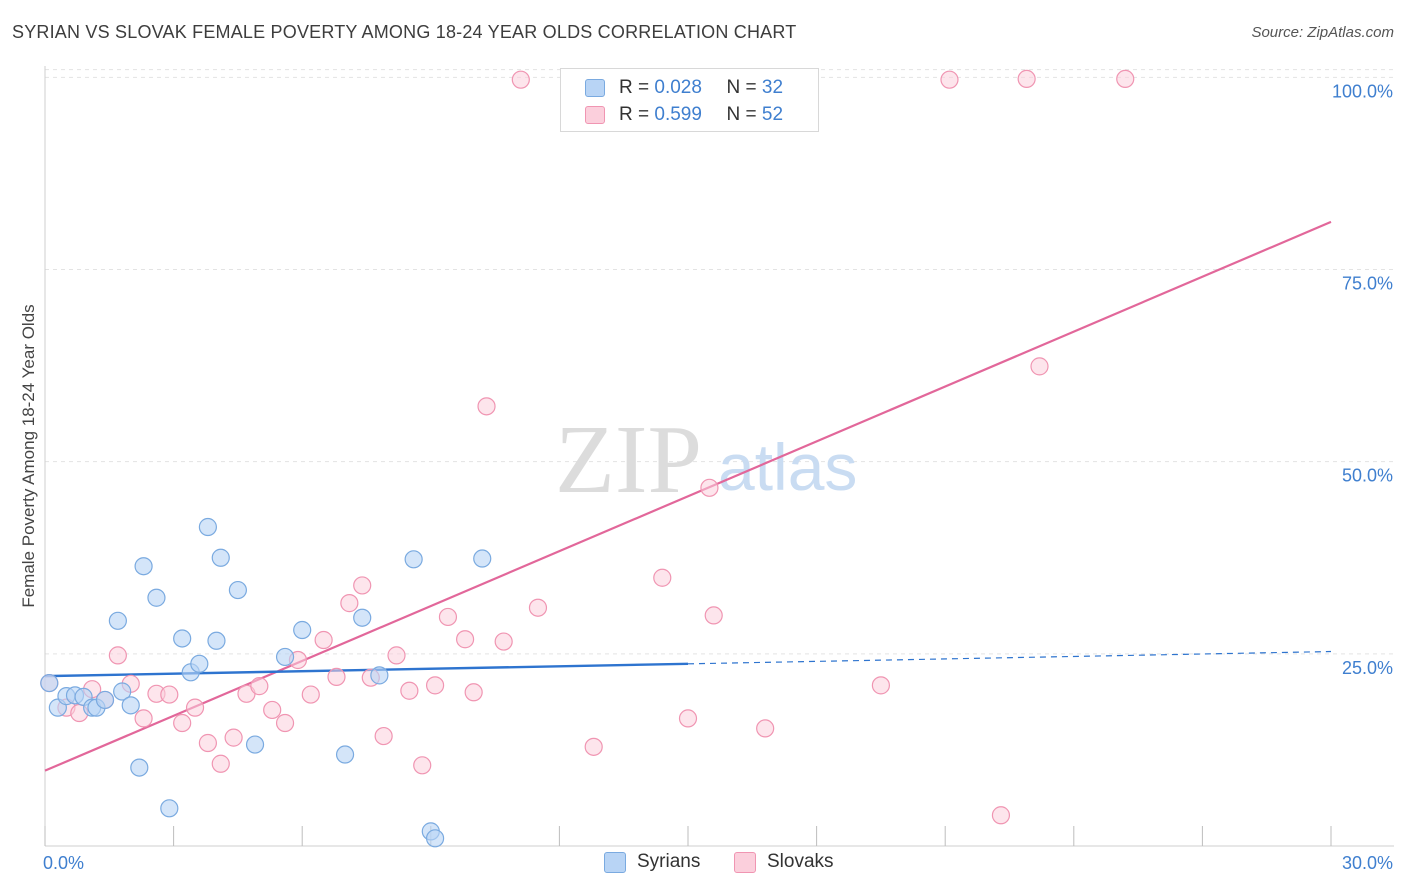 The image size is (1406, 892). I want to click on x-tick-label: 0.0%, so click(63, 863).